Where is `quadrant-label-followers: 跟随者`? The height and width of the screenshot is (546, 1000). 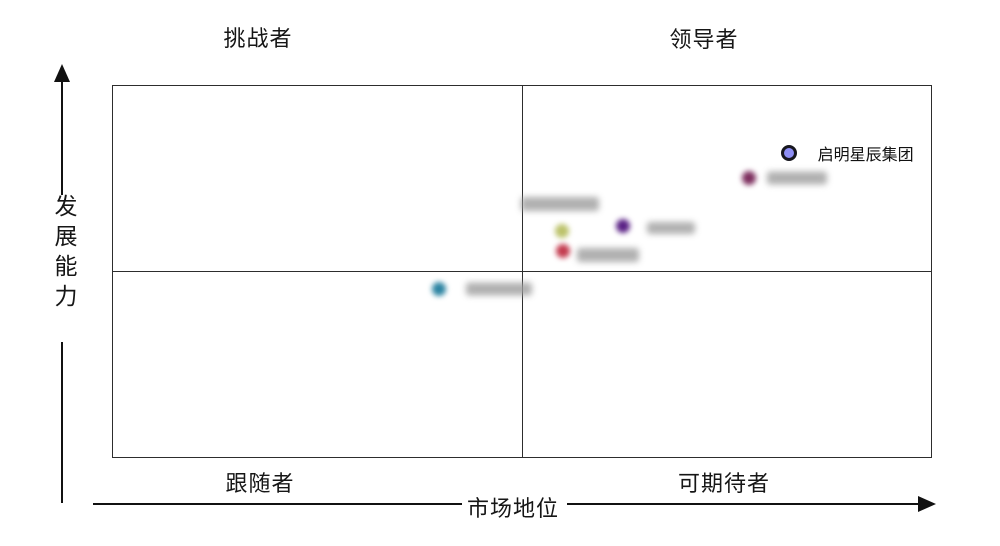
quadrant-label-followers: 跟随者 is located at coordinates (260, 483).